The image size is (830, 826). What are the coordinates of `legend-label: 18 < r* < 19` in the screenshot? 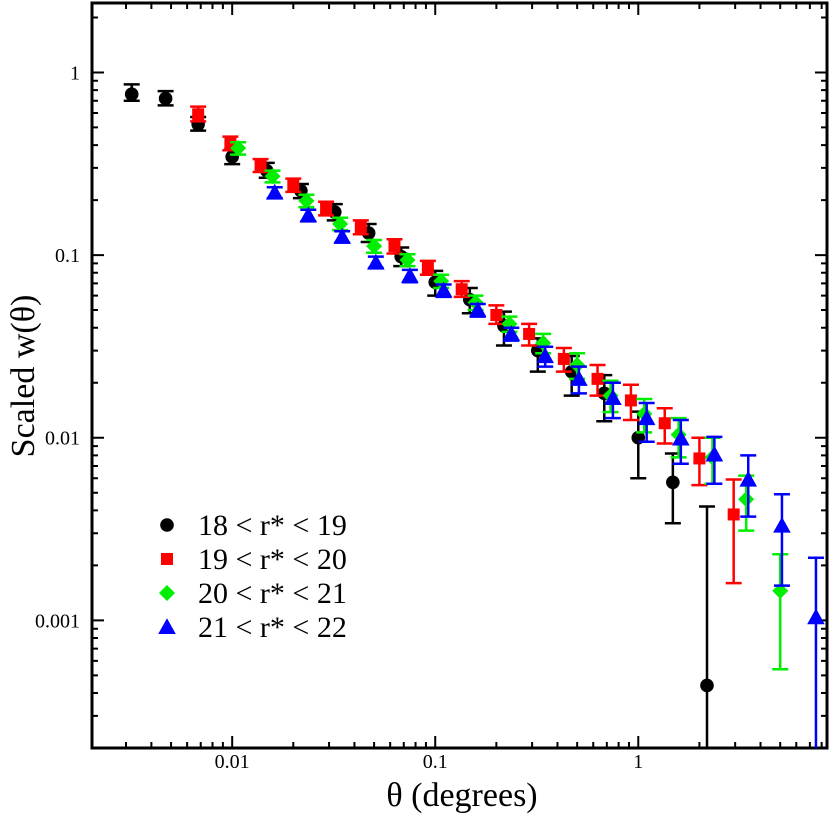 It's located at (272, 525).